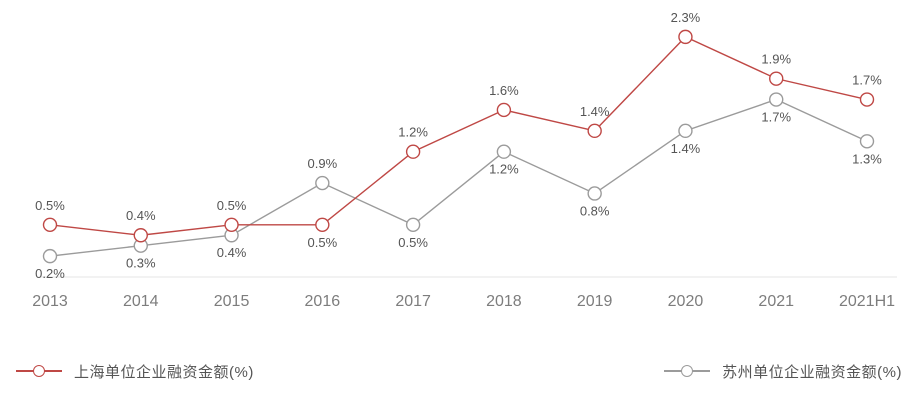 This screenshot has width=910, height=420. I want to click on svg-text: 2020, so click(686, 301).